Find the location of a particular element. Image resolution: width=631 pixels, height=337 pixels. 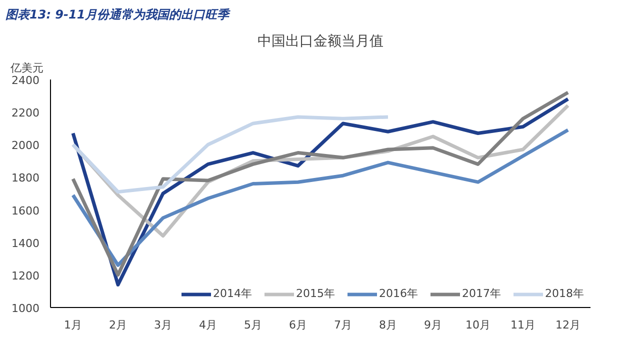

chart-title: 图表13: 9-11月份通常为我国的出口旺季 is located at coordinates (119, 15).